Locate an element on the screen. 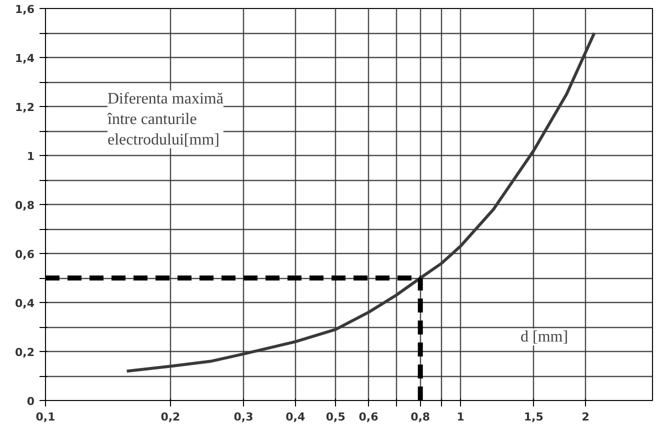 The height and width of the screenshot is (425, 660). x-tick-label: 0,2 is located at coordinates (170, 417).